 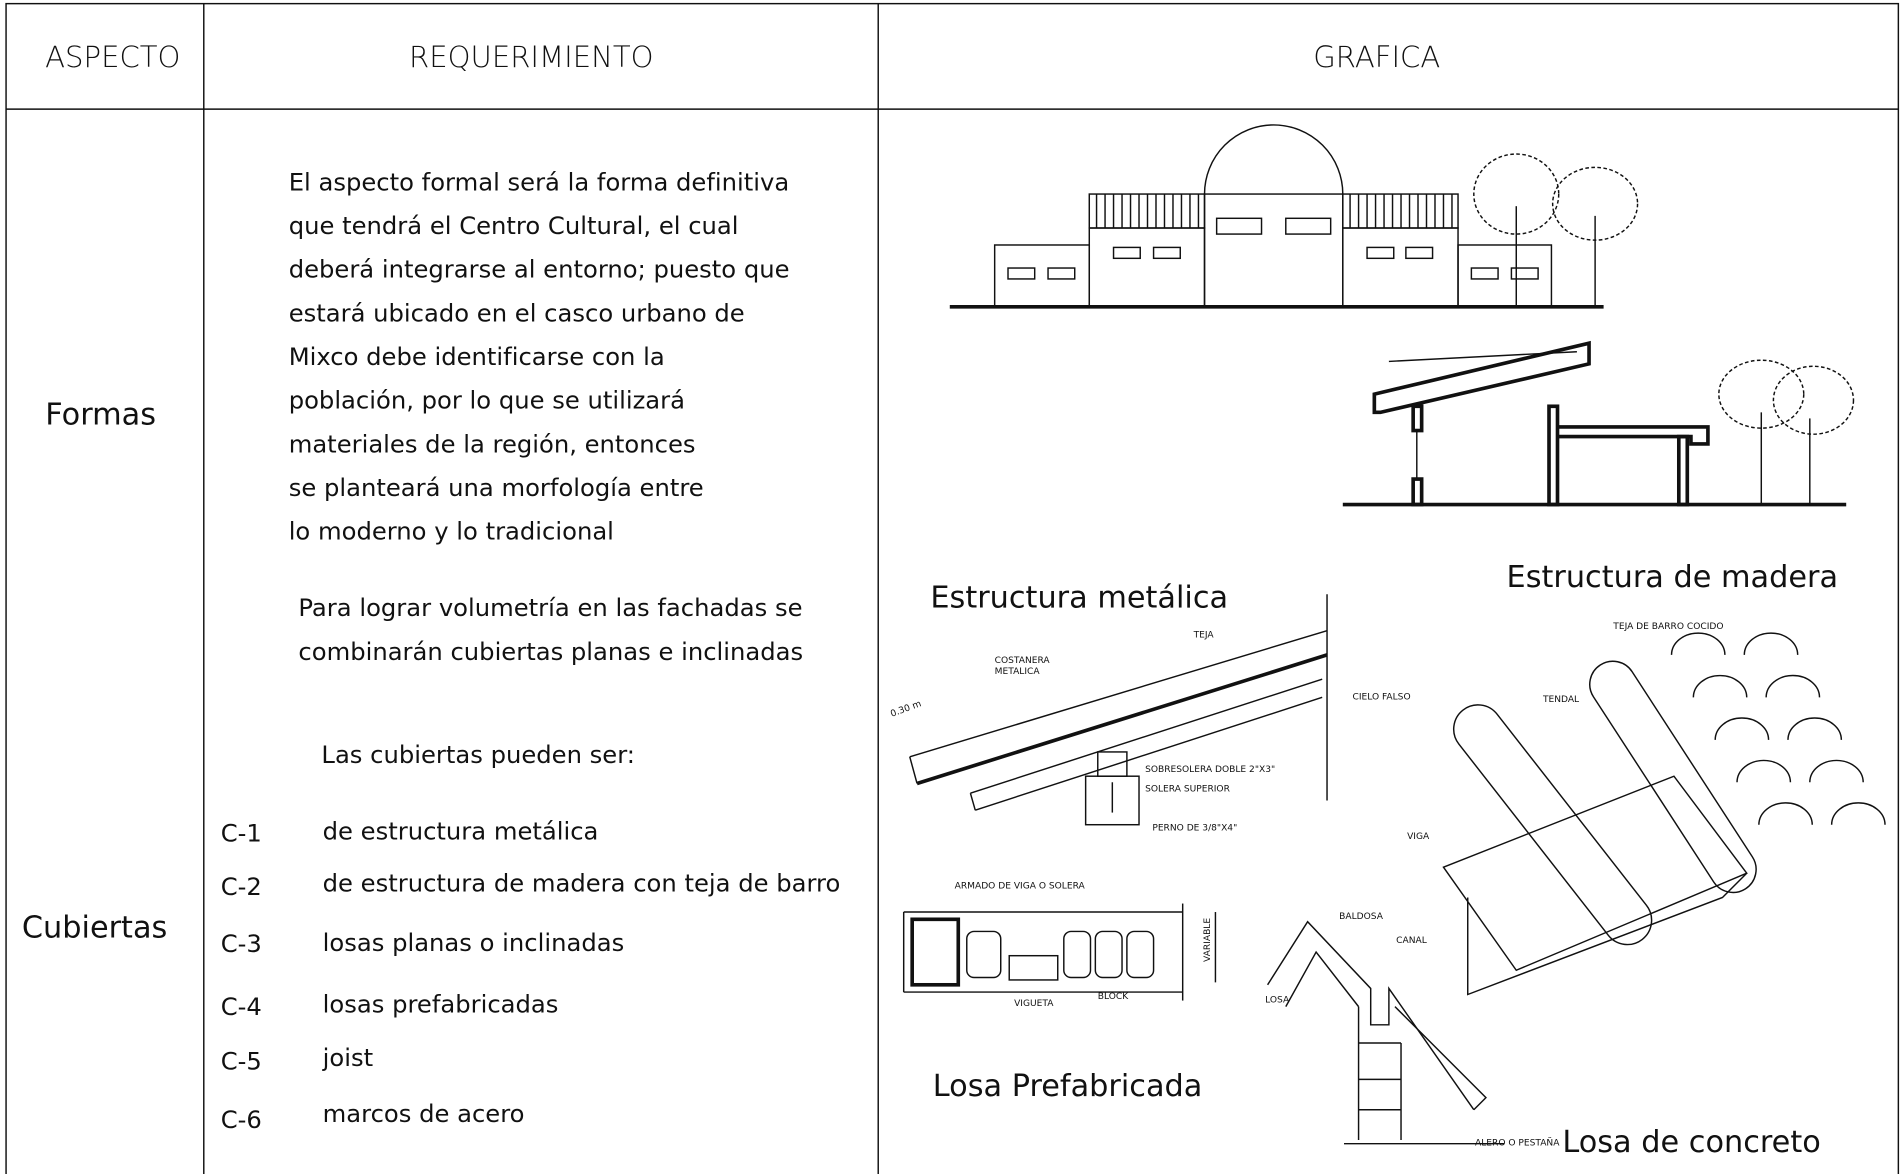 I want to click on drawing-label: BALDOSA, so click(x=1361, y=917).